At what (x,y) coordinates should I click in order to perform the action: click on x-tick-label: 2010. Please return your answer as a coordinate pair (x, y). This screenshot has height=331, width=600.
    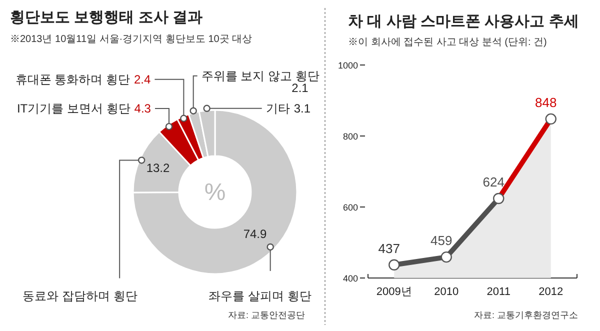
    Looking at the image, I should click on (446, 292).